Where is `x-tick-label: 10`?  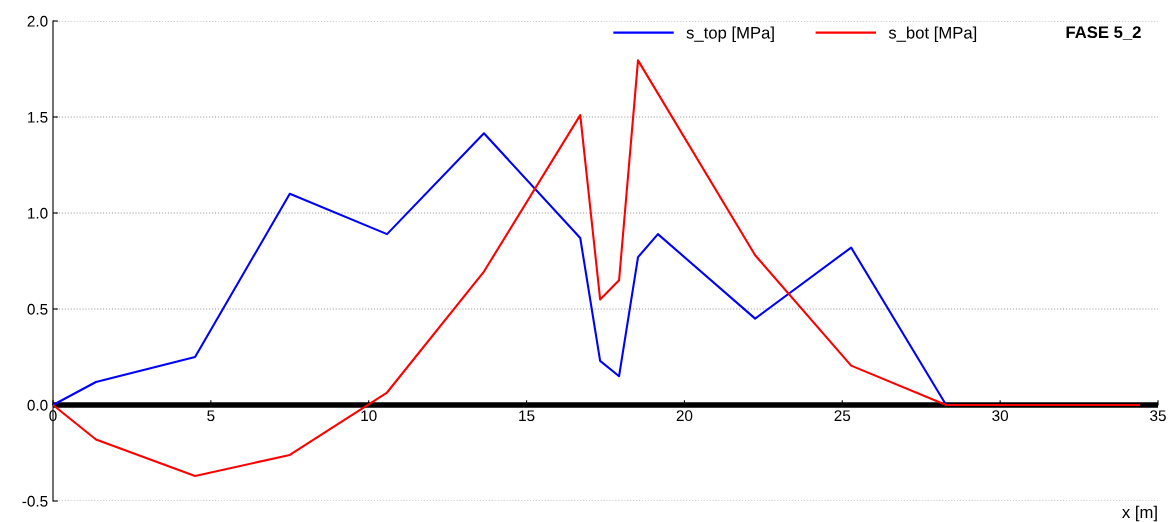 x-tick-label: 10 is located at coordinates (369, 416).